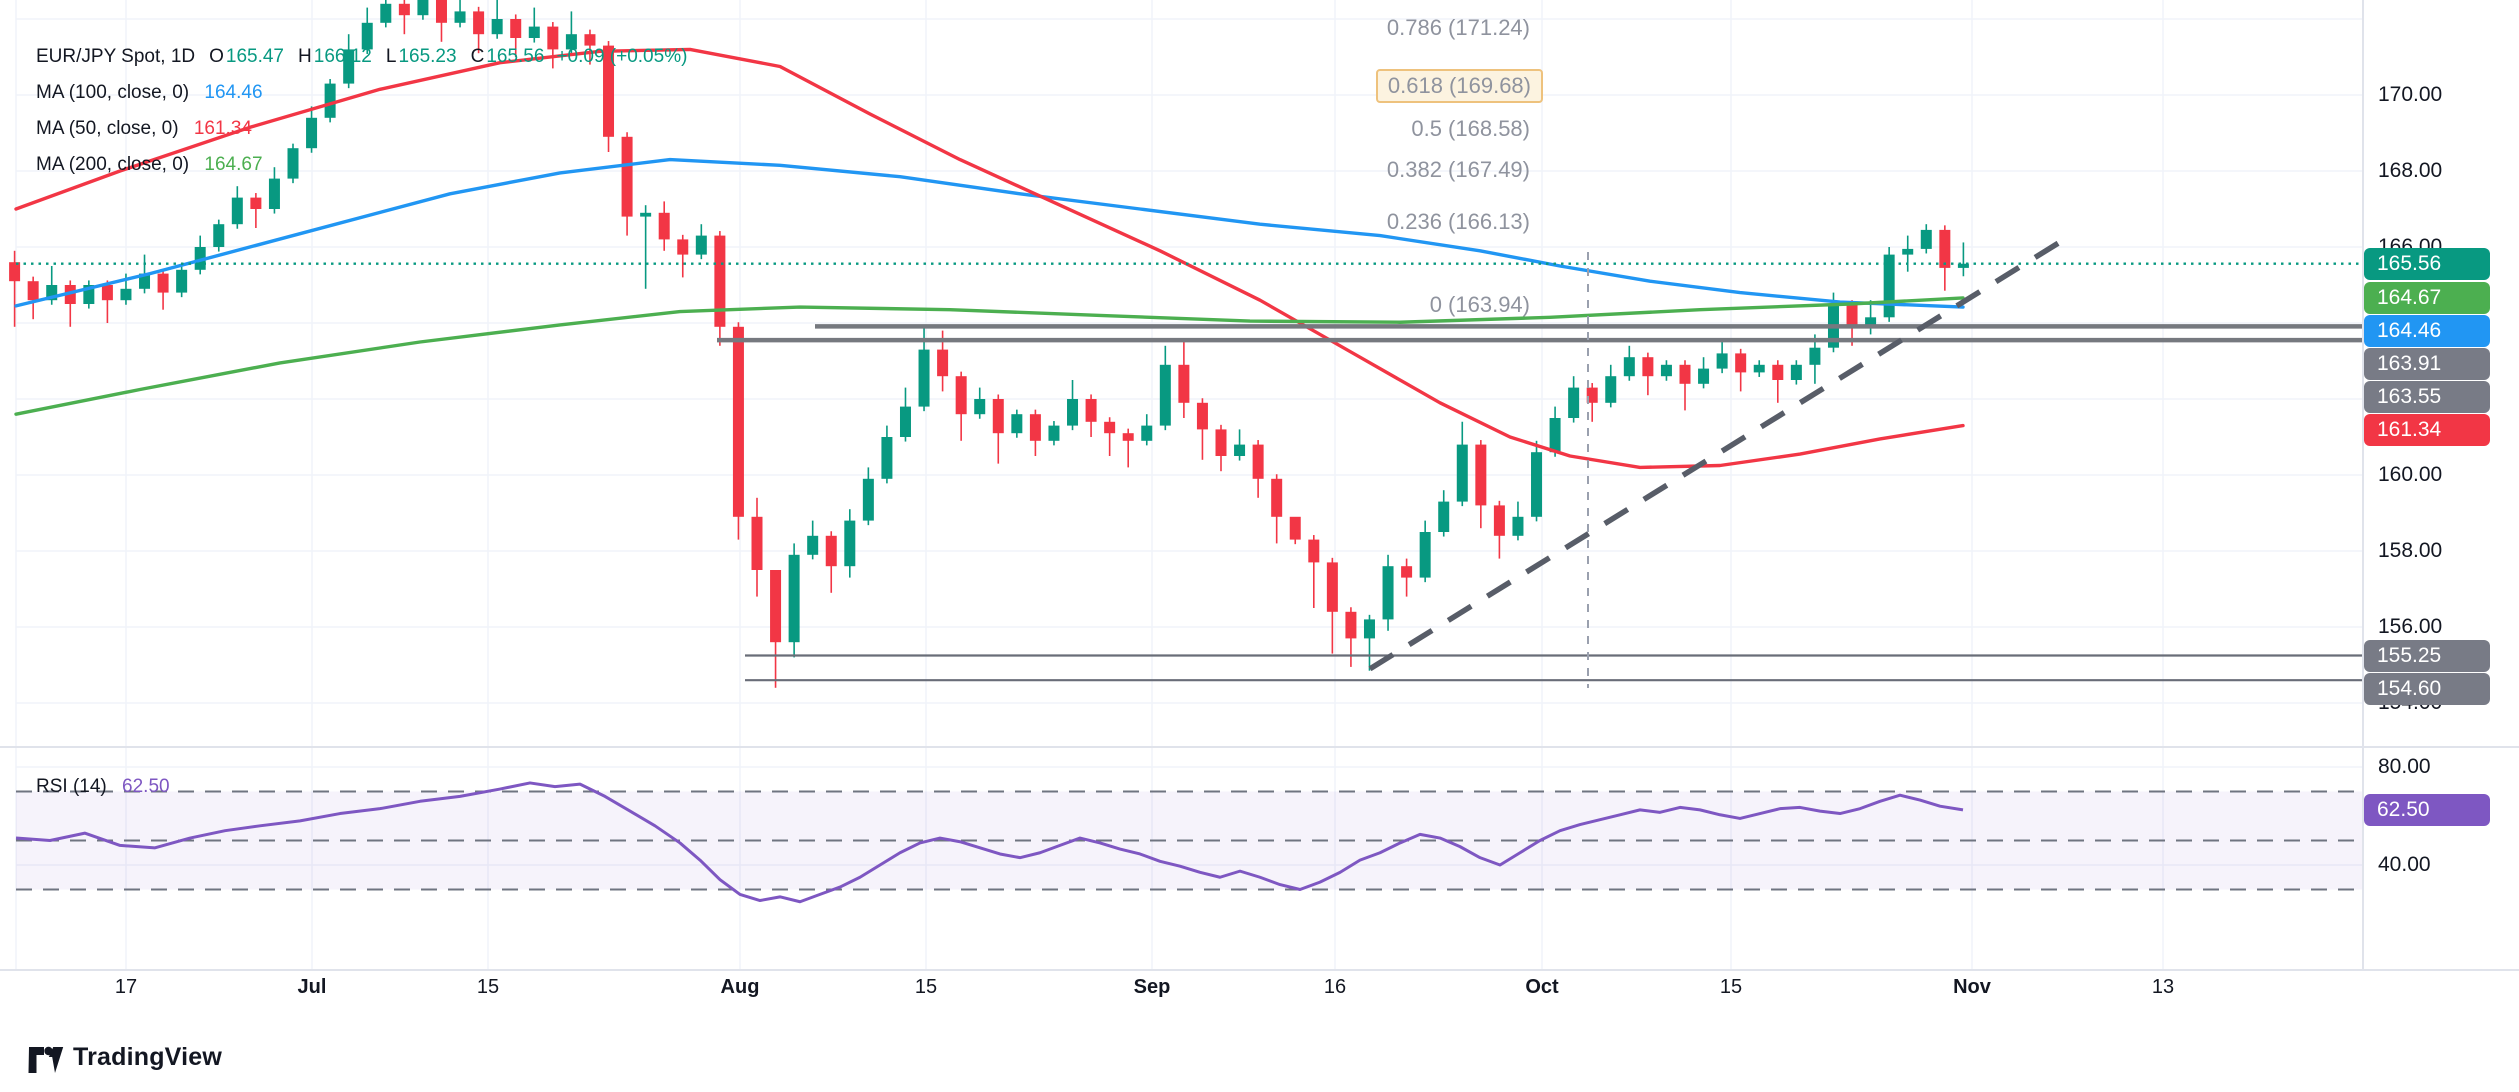 The width and height of the screenshot is (2519, 1092). I want to click on rsi-label: RSI (14), so click(71, 786).